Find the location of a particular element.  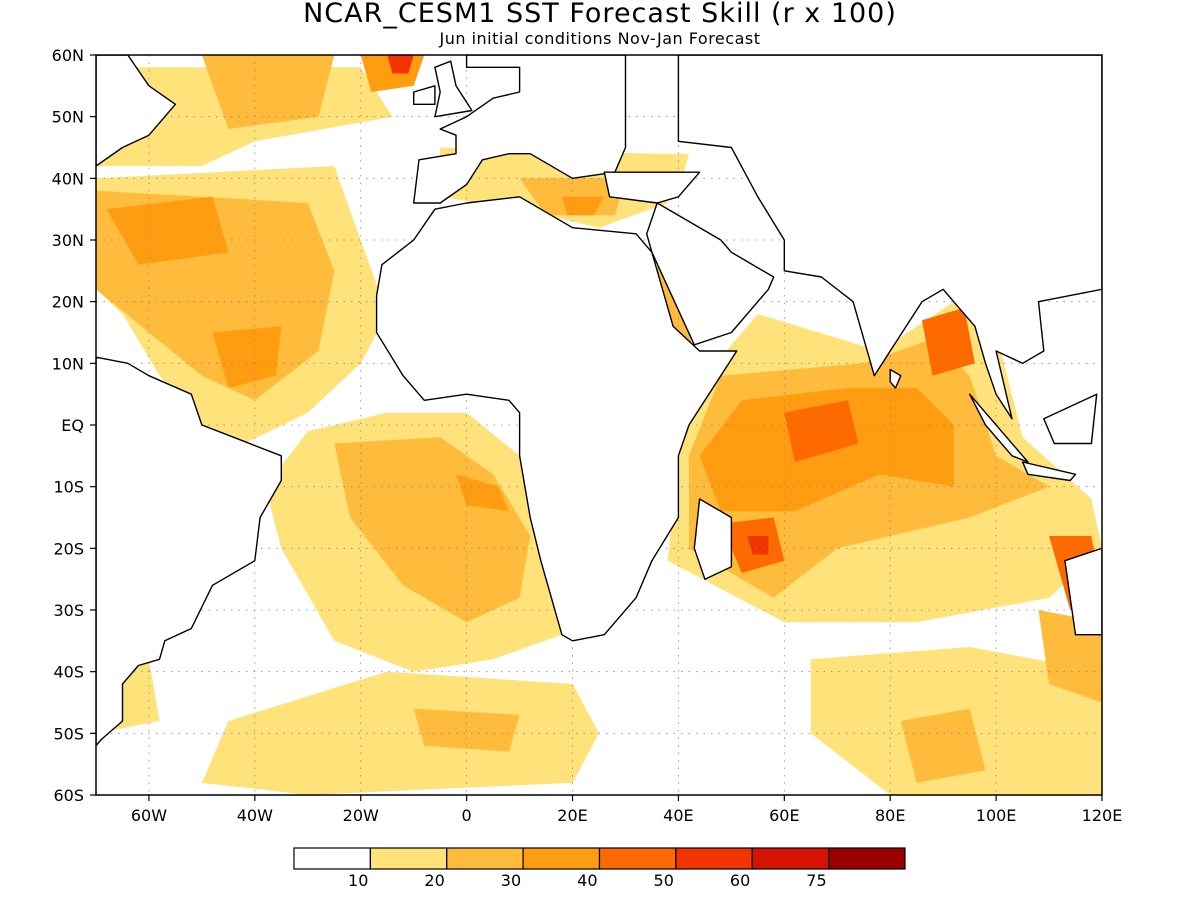

lat-tick-label-6: EQ is located at coordinates (72, 425).